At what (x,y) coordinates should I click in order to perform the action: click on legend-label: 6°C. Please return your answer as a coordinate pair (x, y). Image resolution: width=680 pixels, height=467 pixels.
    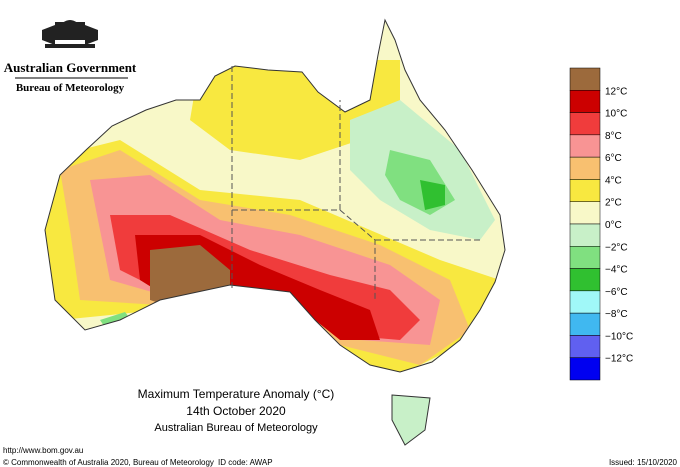
    Looking at the image, I should click on (613, 158).